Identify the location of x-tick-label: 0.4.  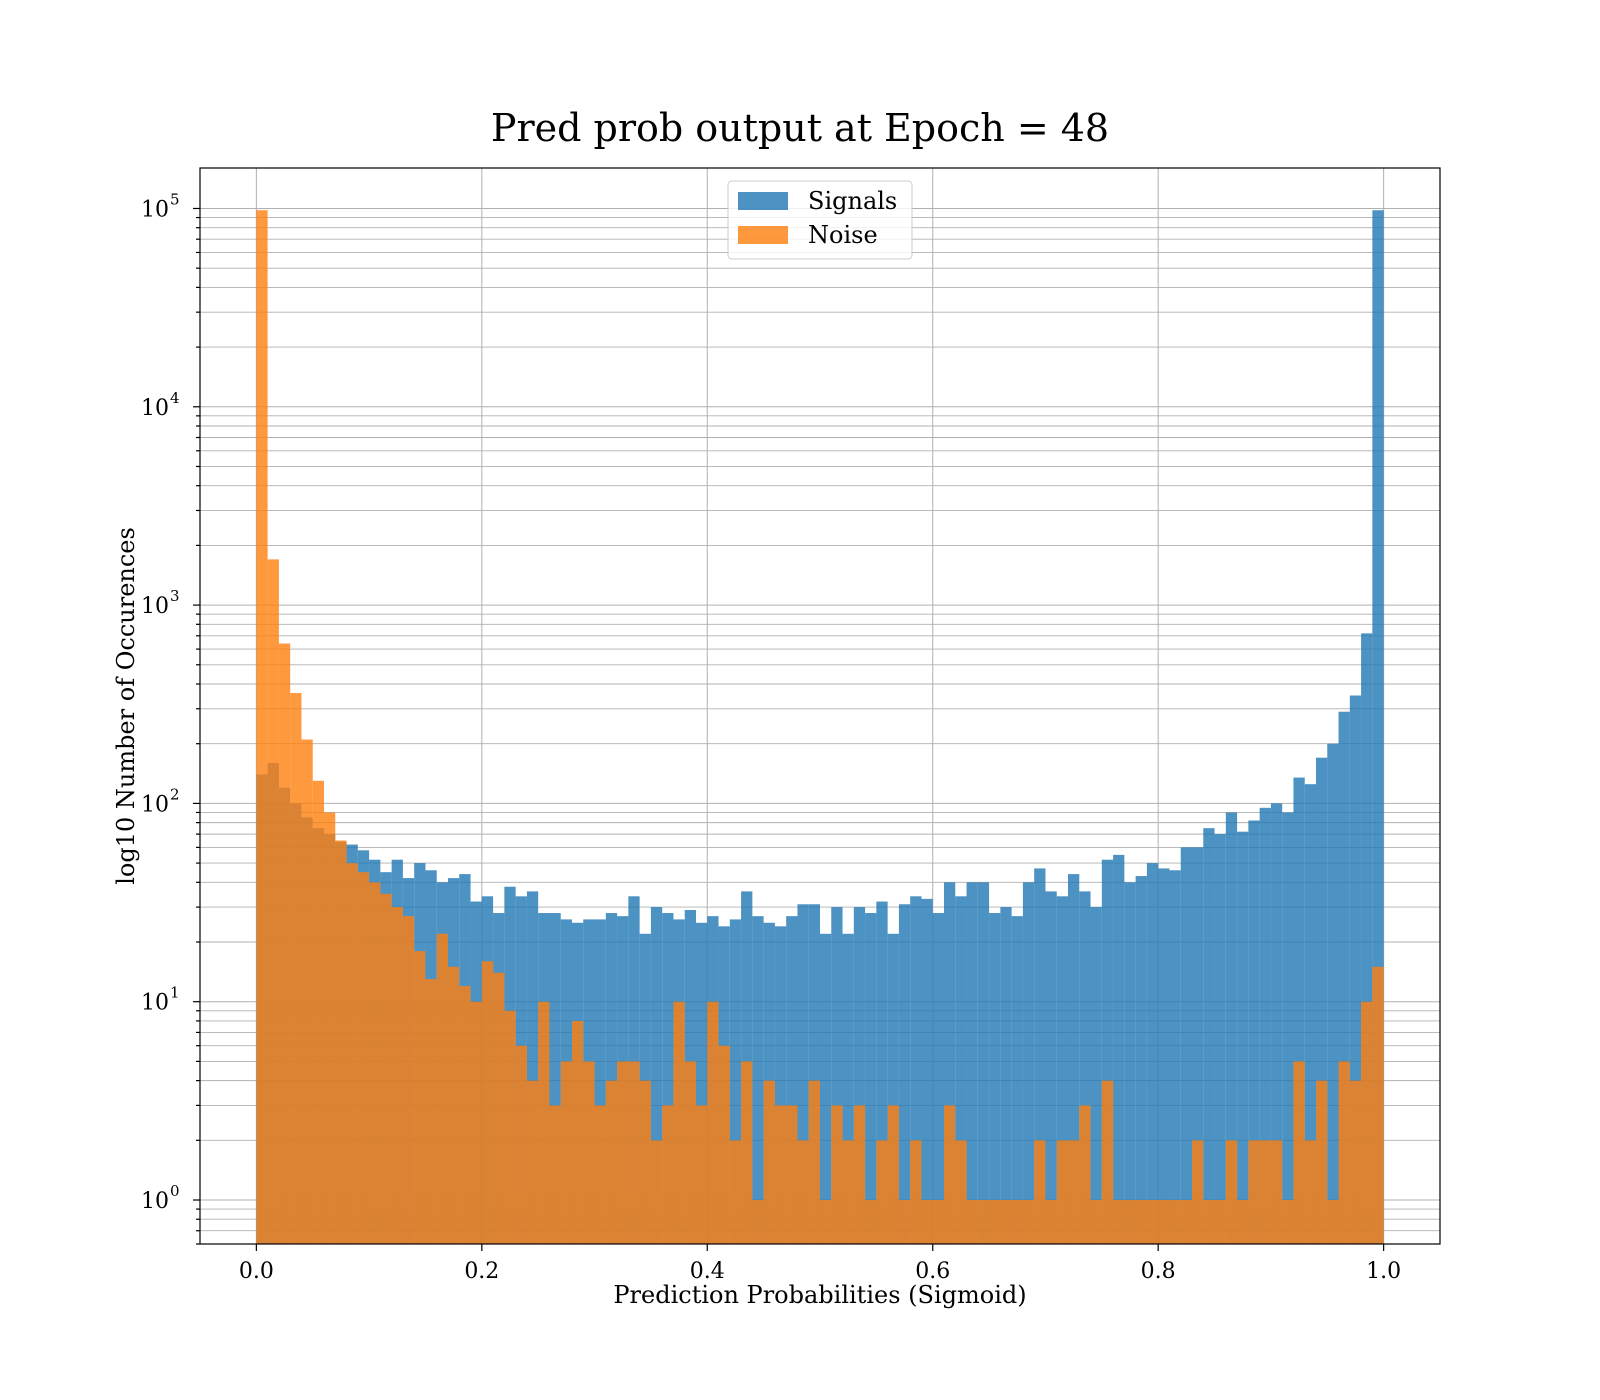
(707, 1271).